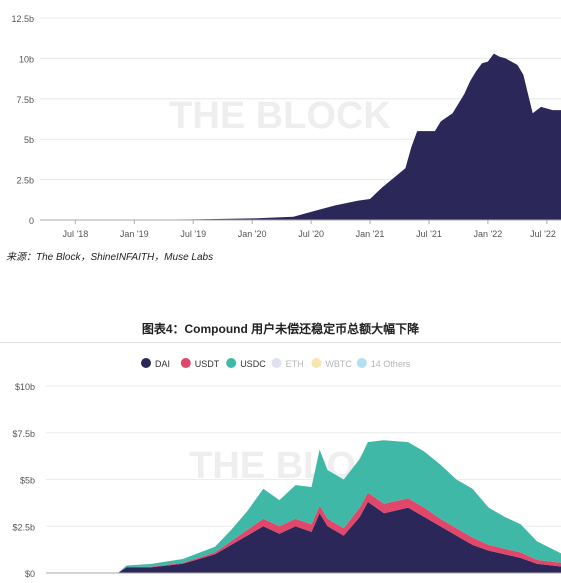 The image size is (561, 583). Describe the element at coordinates (488, 234) in the screenshot. I see `x-tick-label: Jan '22` at that location.